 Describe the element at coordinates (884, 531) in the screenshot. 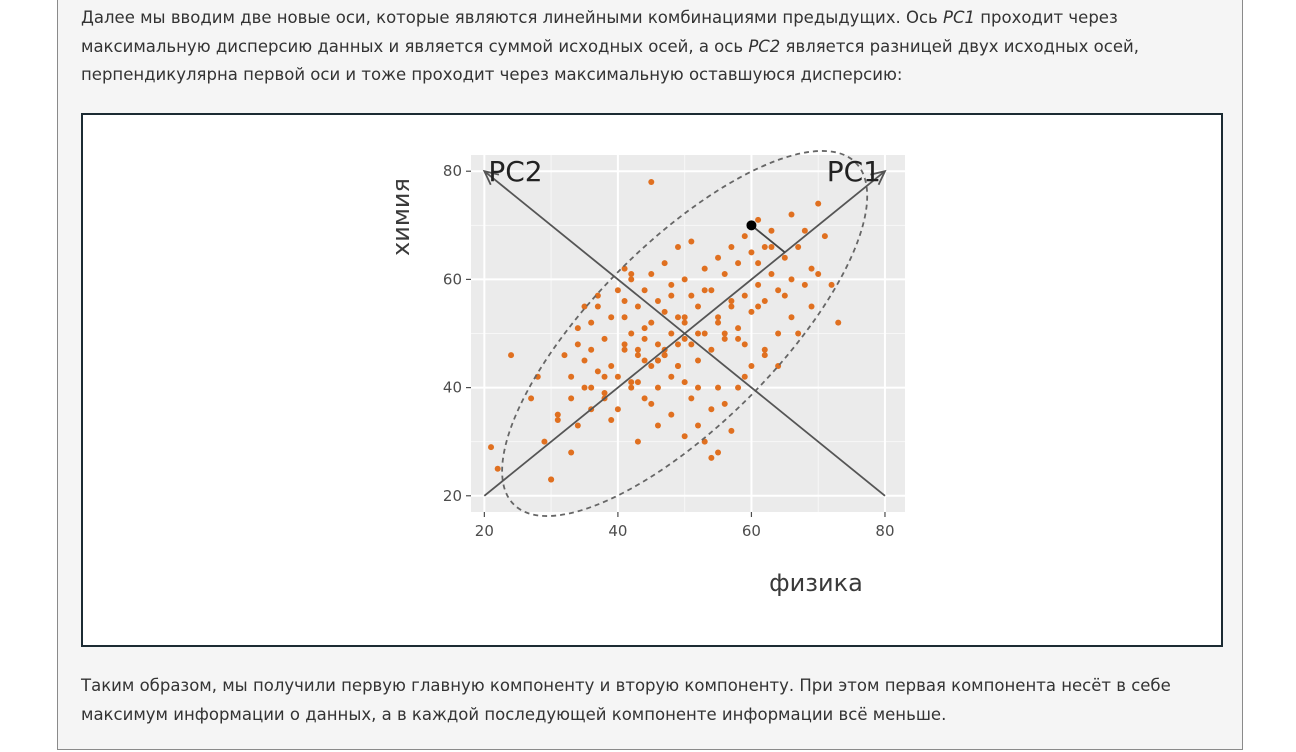

I see `x-tick-label: 80` at that location.